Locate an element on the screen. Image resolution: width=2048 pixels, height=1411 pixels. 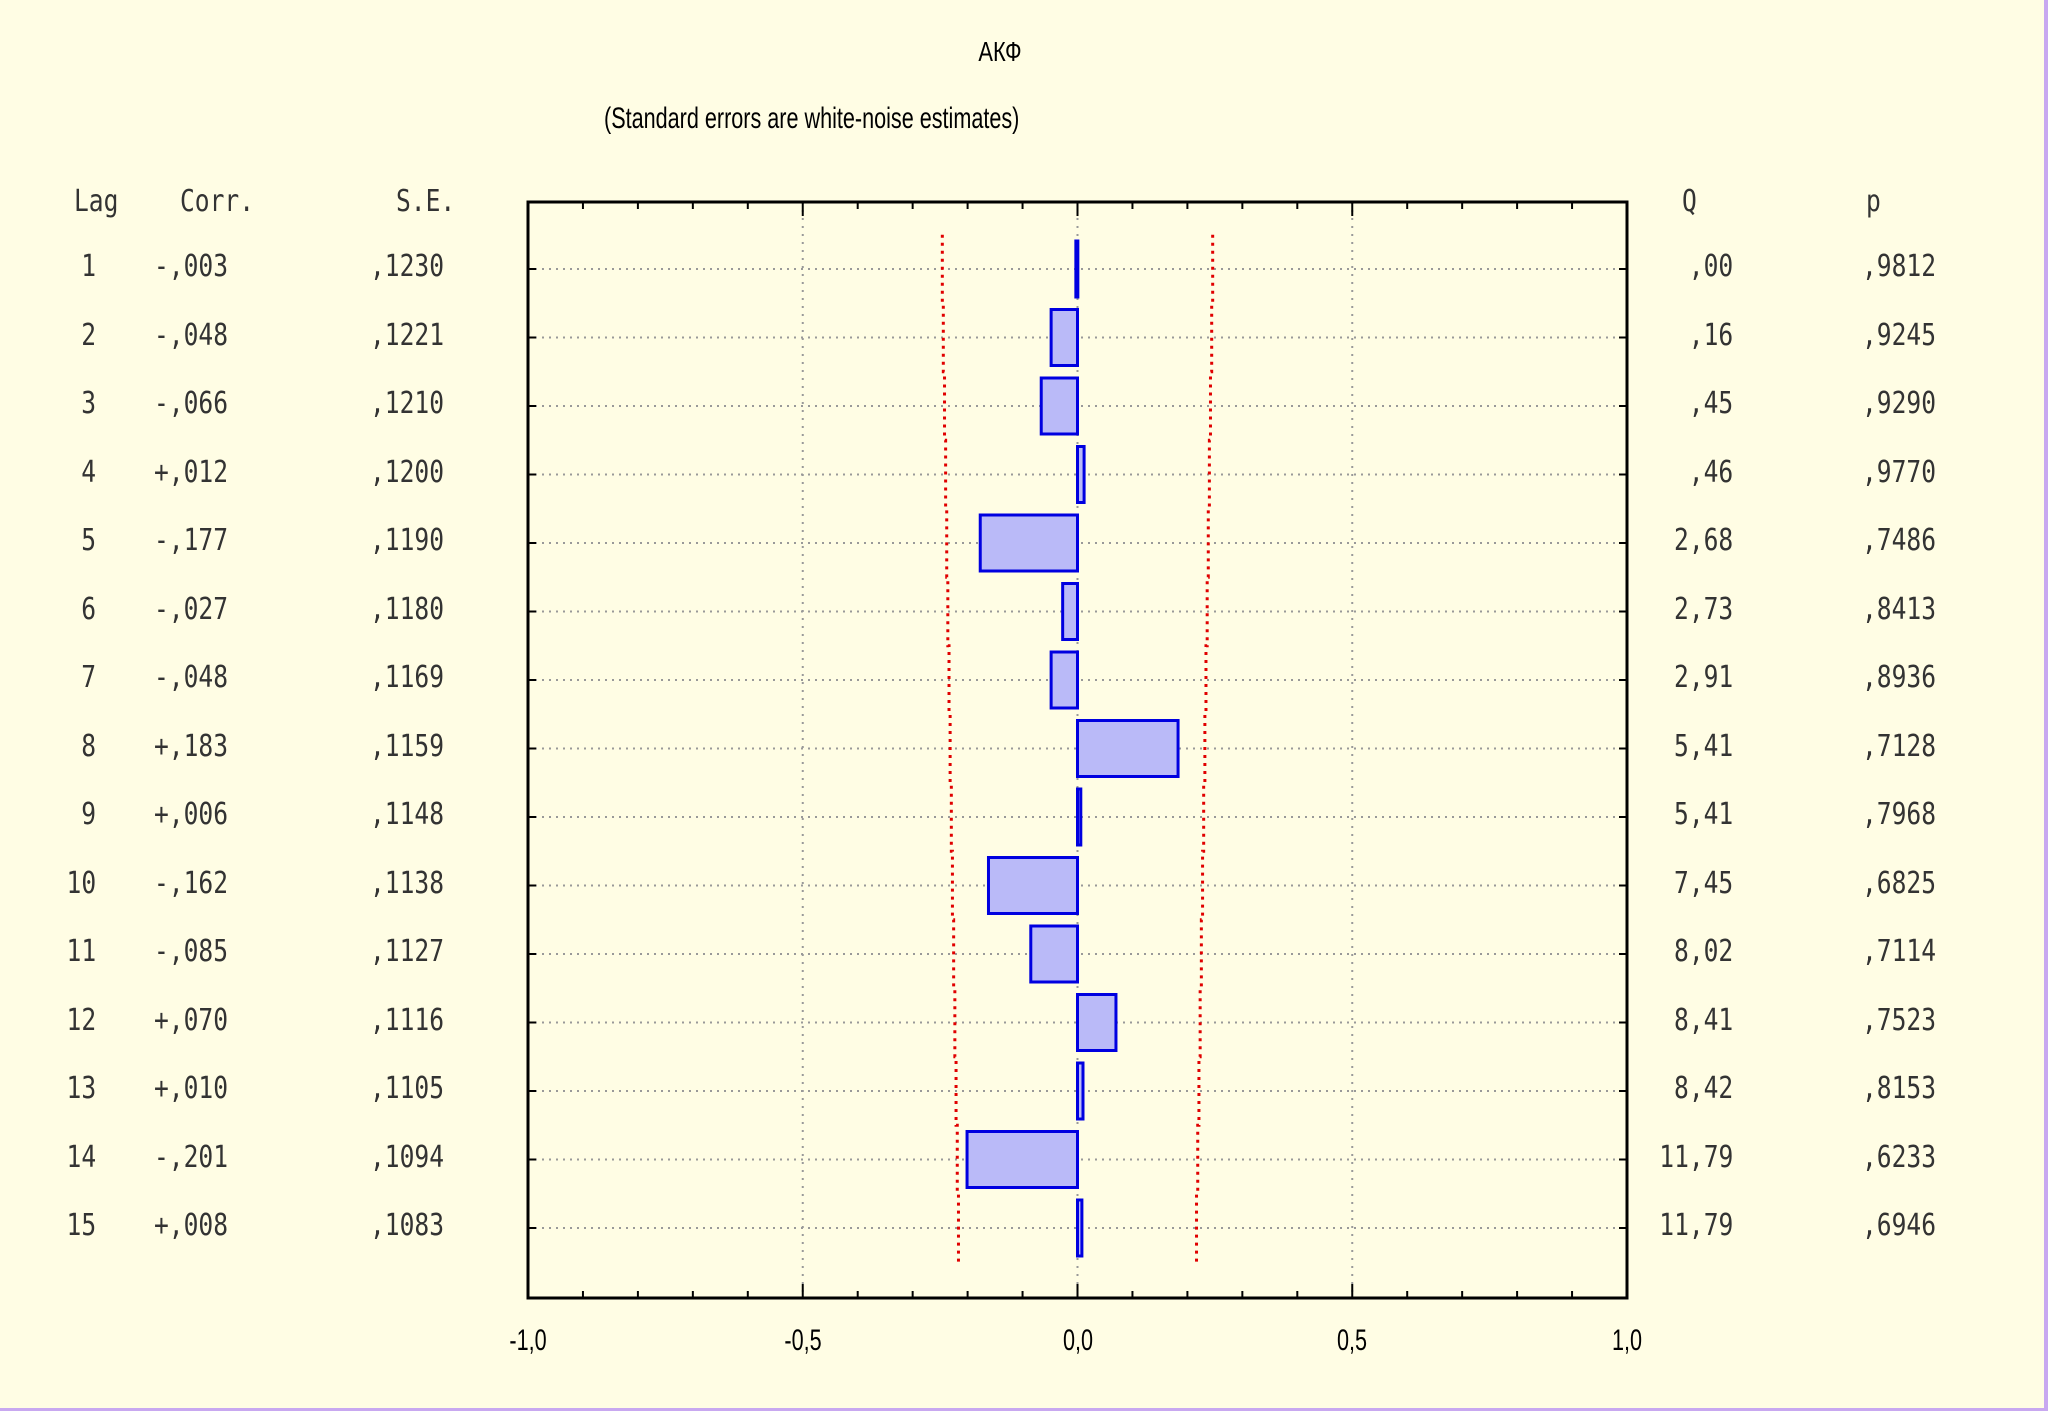
cell-q: 8,41 is located at coordinates (1703, 1020).